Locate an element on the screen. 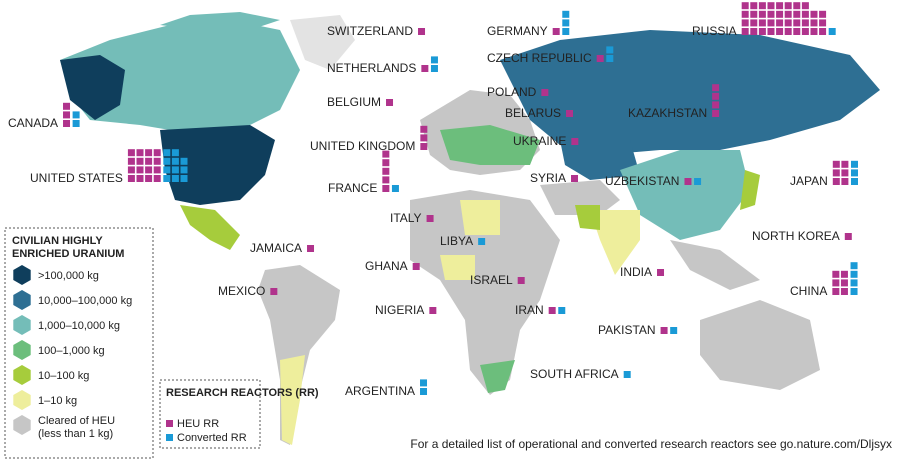 The width and height of the screenshot is (900, 463). country-label: INDIA is located at coordinates (636, 272).